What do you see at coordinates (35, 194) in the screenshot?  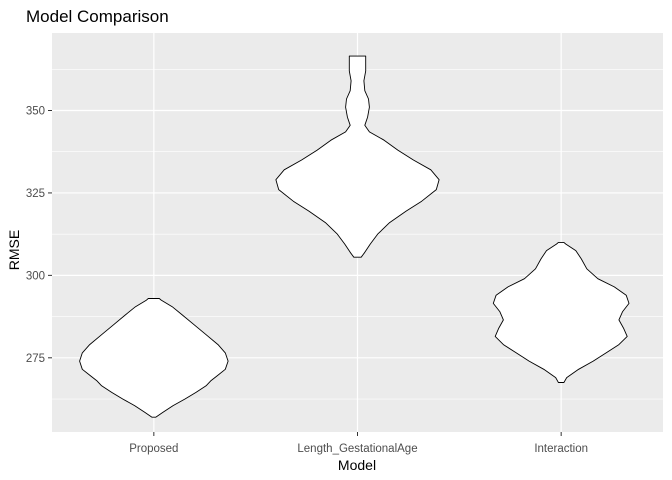 I see `y-tick-label: 325` at bounding box center [35, 194].